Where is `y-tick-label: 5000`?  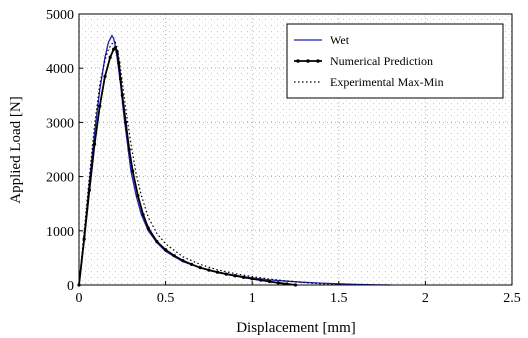 y-tick-label: 5000 is located at coordinates (60, 15).